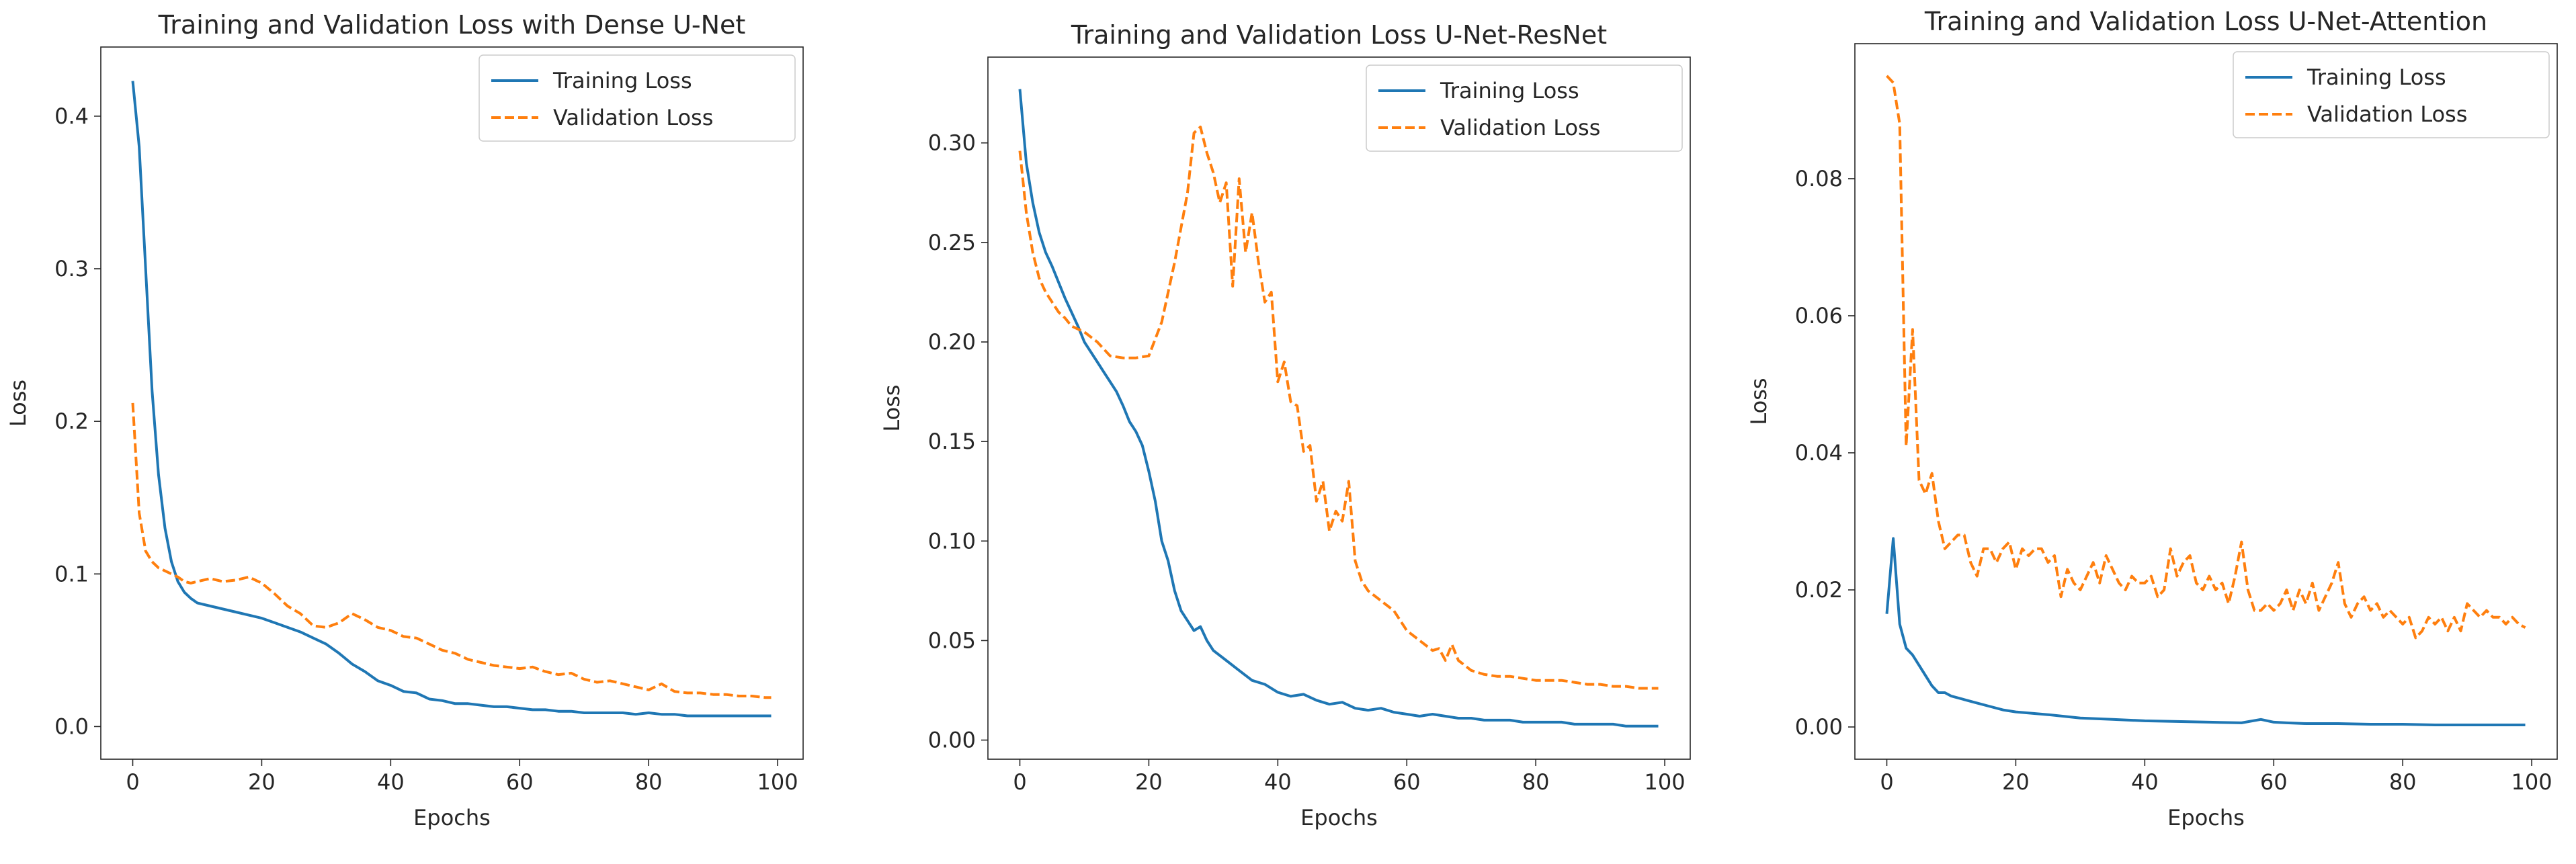  I want to click on y-tick-label: 0.2, so click(71, 421).